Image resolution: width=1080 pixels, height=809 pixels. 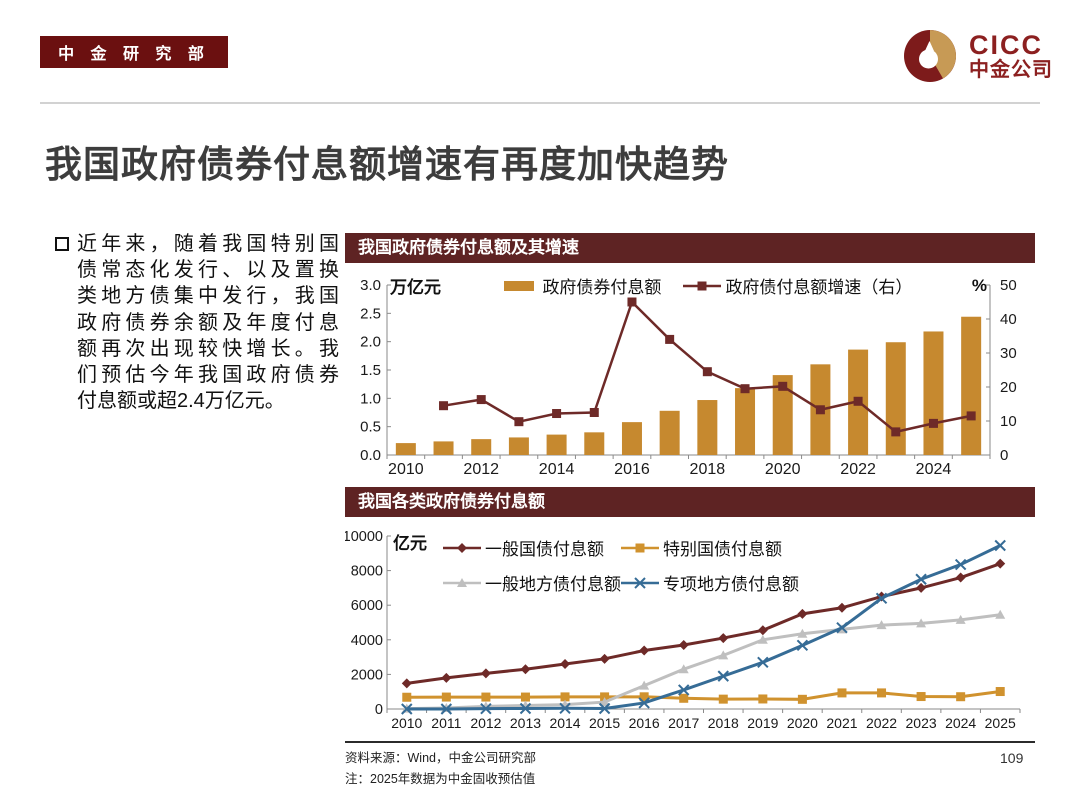 What do you see at coordinates (690, 248) in the screenshot?
I see `chart1-header: 我国政府债券付息额及其增速` at bounding box center [690, 248].